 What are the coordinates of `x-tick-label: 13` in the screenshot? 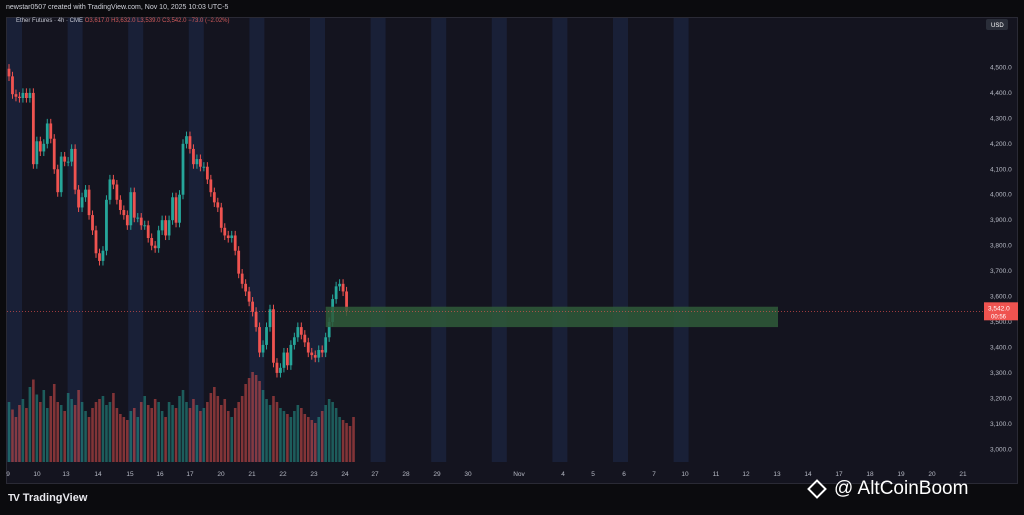 It's located at (777, 474).